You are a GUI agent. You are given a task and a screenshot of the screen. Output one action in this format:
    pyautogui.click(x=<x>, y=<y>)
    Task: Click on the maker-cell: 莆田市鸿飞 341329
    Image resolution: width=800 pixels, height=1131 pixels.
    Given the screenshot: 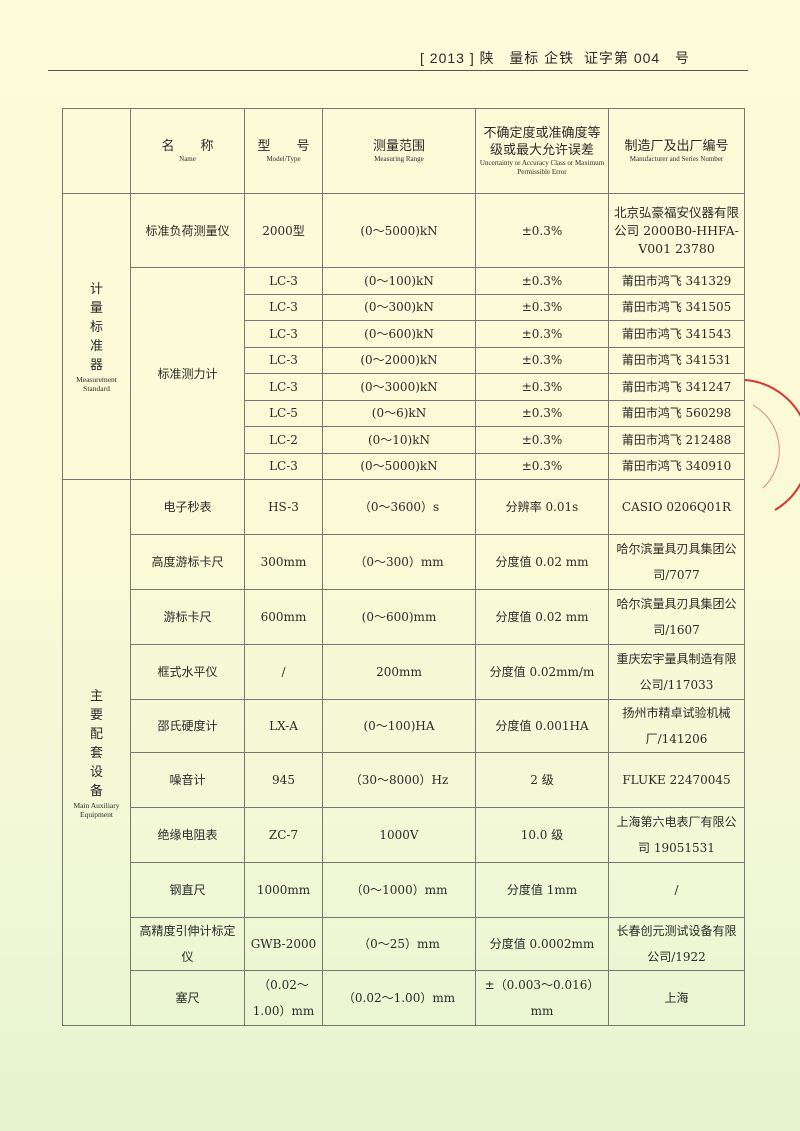 What is the action you would take?
    pyautogui.click(x=676, y=281)
    